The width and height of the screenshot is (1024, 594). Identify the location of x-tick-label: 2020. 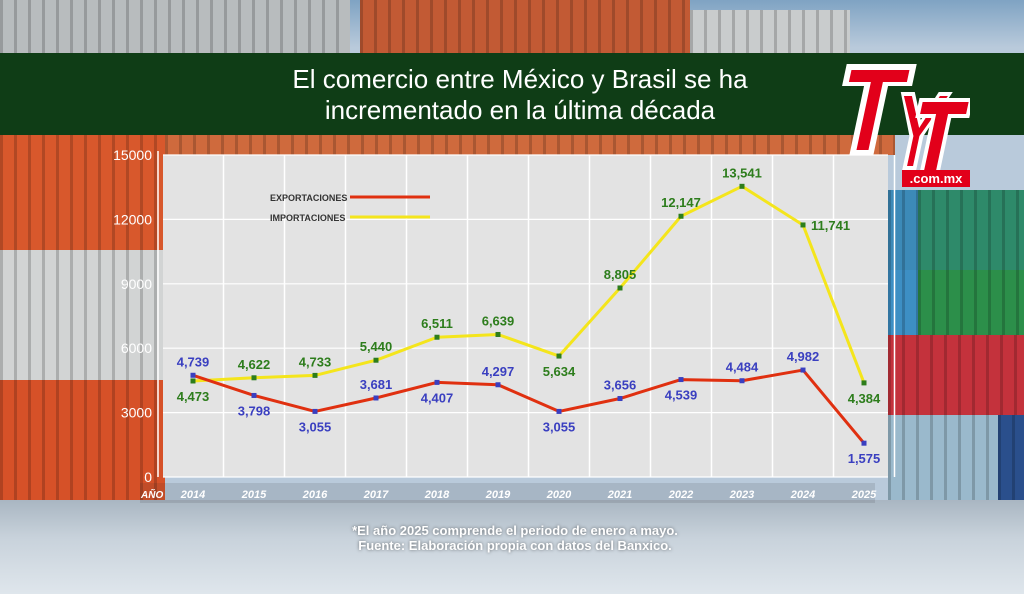
(559, 495).